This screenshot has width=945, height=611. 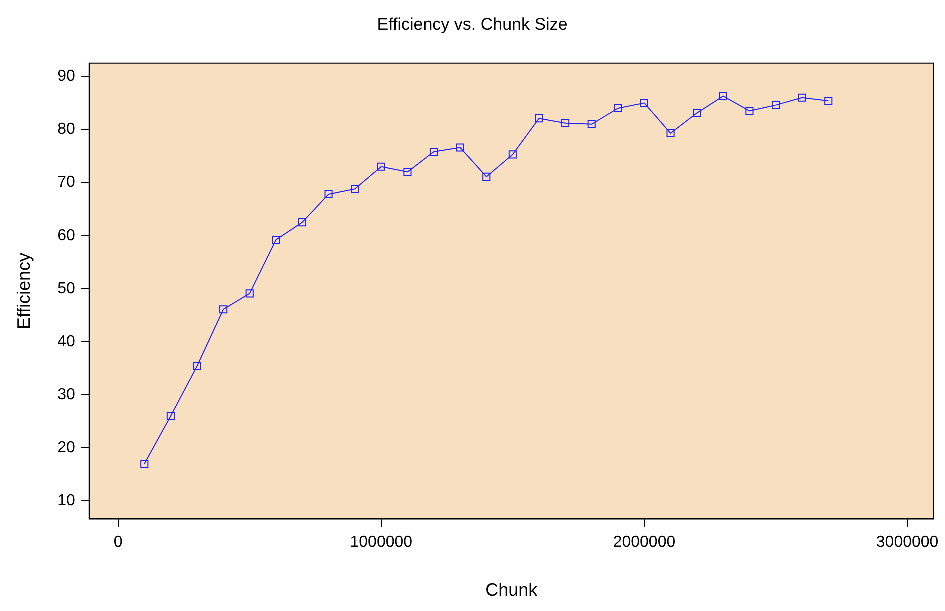 What do you see at coordinates (472, 24) in the screenshot?
I see `chart-title: Efficiency vs. Chunk Size` at bounding box center [472, 24].